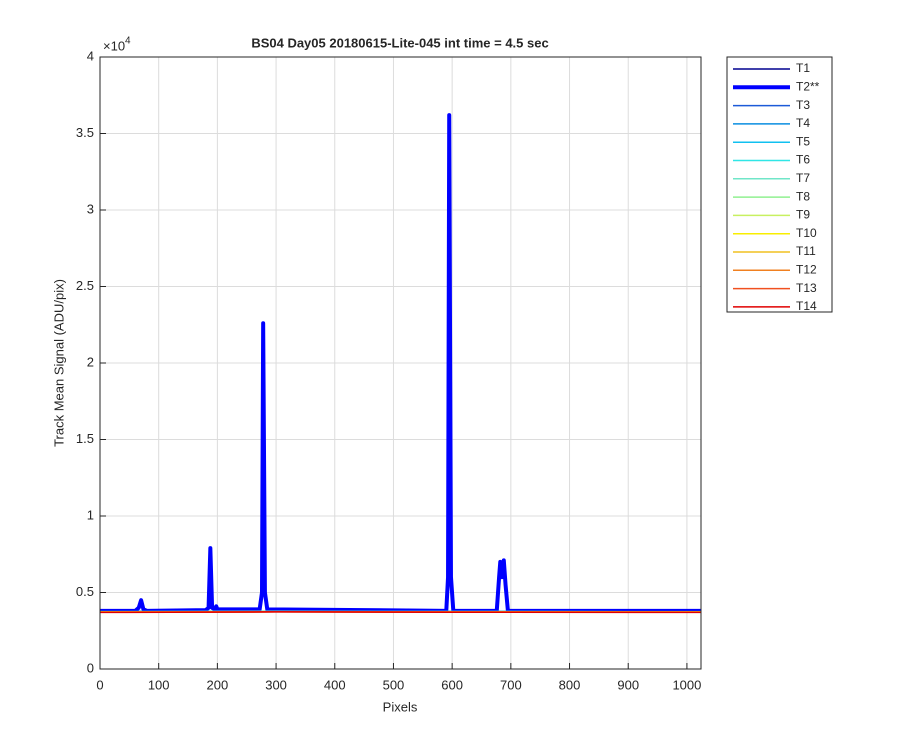  What do you see at coordinates (159, 684) in the screenshot?
I see `x-tick-label: 100` at bounding box center [159, 684].